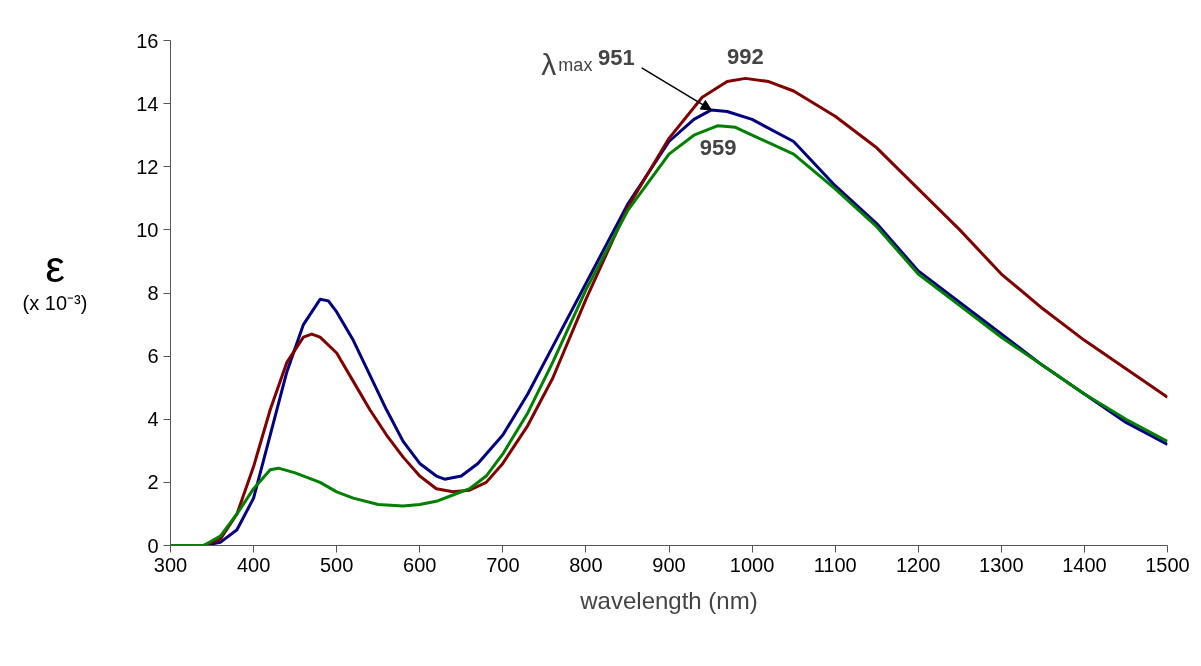 The width and height of the screenshot is (1201, 666). Describe the element at coordinates (918, 564) in the screenshot. I see `x-tick-label: 1200` at that location.